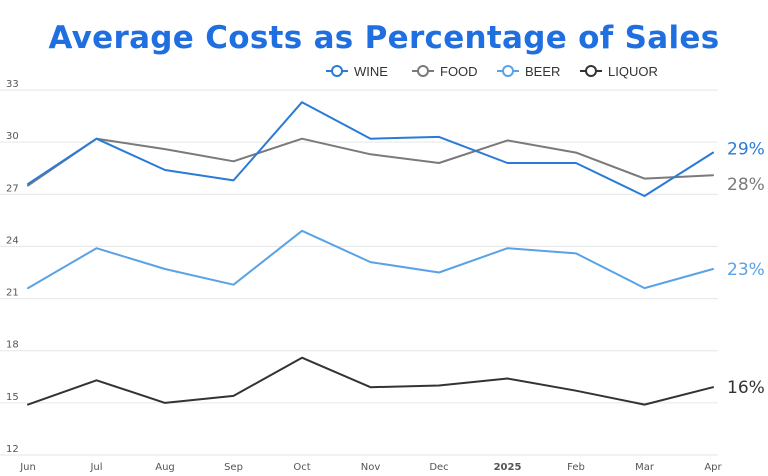 The height and width of the screenshot is (476, 768). I want to click on y-tick-label-30: 30, so click(12, 136).